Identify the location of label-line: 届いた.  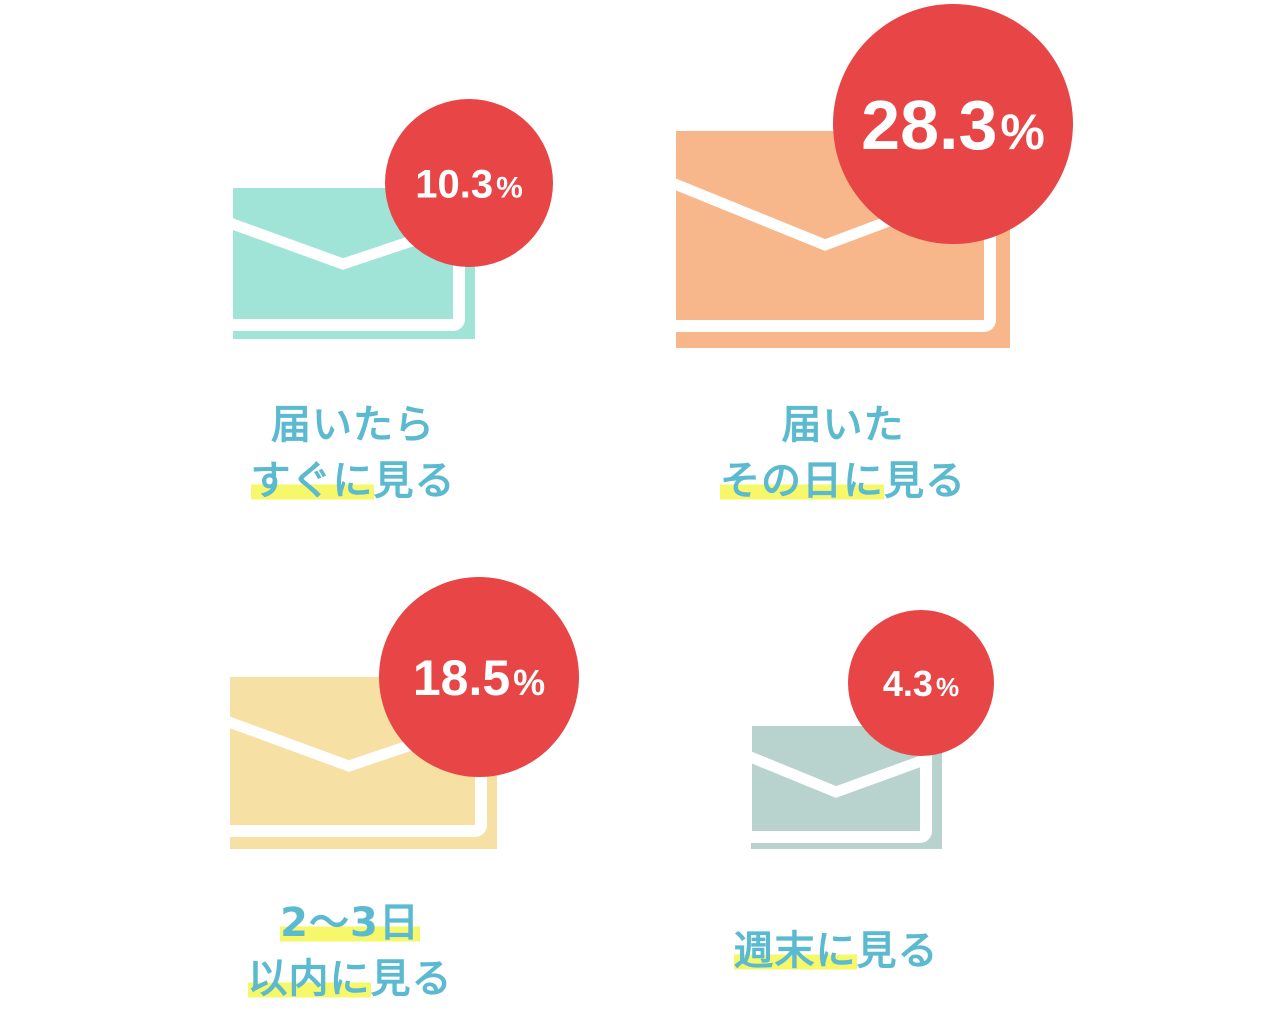
(843, 425).